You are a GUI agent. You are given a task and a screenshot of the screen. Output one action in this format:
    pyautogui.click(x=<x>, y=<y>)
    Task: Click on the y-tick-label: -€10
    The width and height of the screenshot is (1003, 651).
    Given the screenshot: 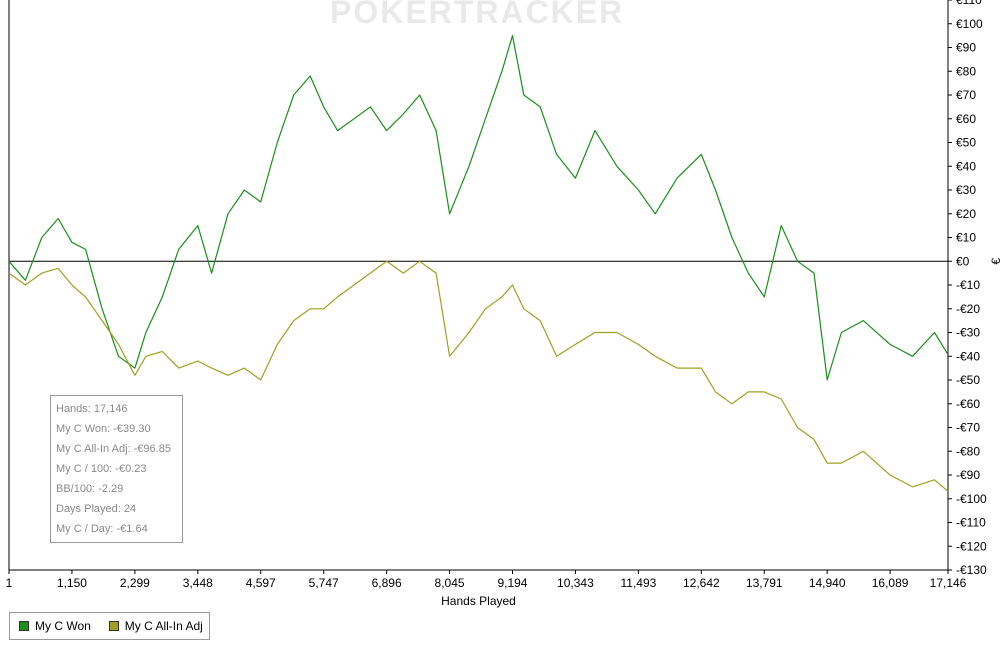 What is the action you would take?
    pyautogui.click(x=968, y=285)
    